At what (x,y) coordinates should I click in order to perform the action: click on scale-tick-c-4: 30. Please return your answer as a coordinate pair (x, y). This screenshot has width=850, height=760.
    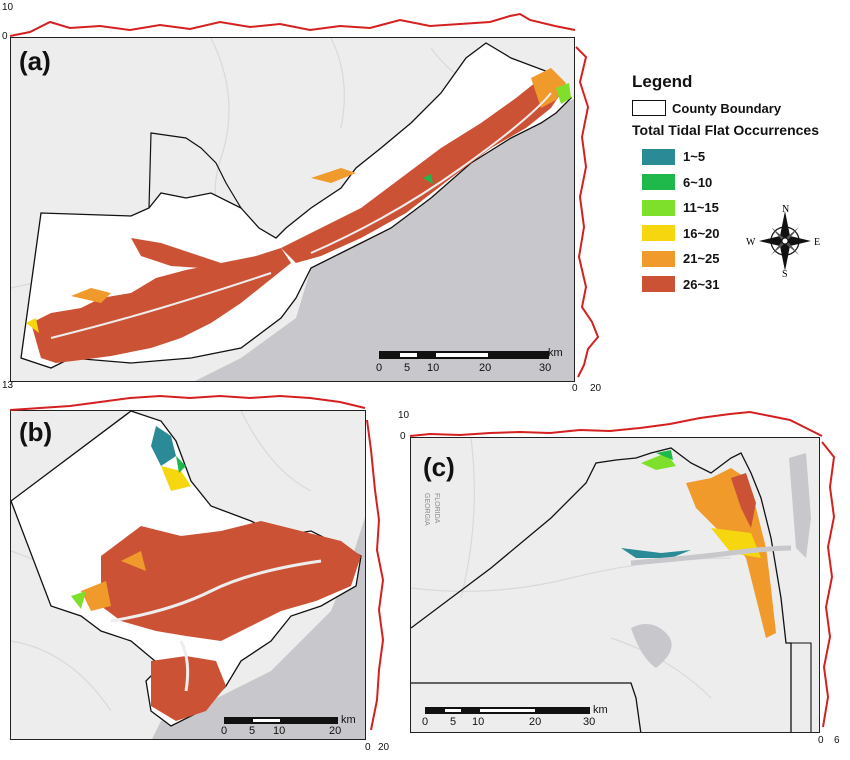
    Looking at the image, I should click on (589, 722).